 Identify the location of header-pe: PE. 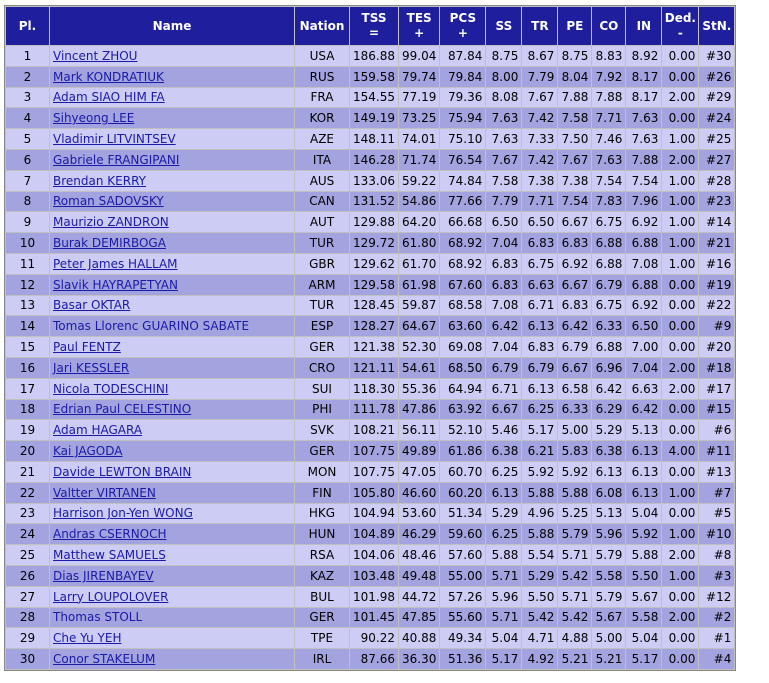
(575, 26).